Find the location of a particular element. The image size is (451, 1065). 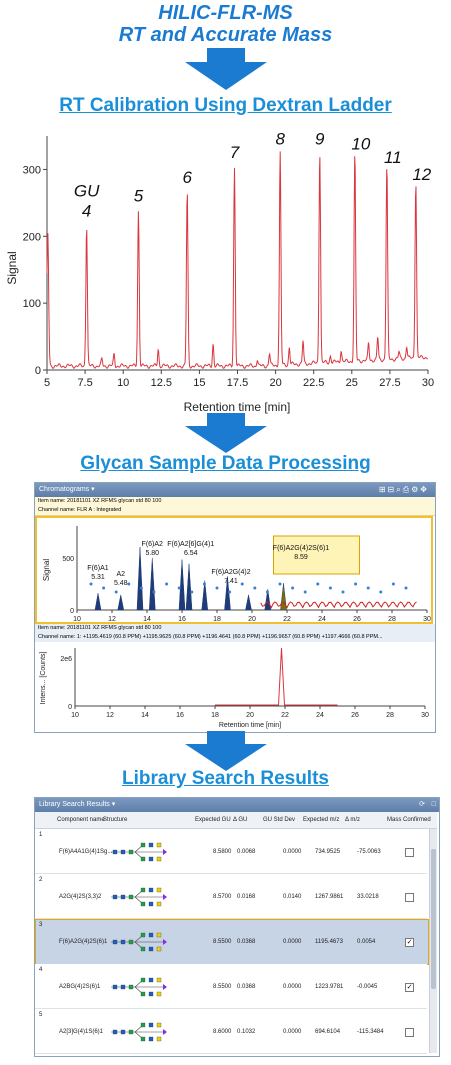

column-header: Δ GU is located at coordinates (240, 820).